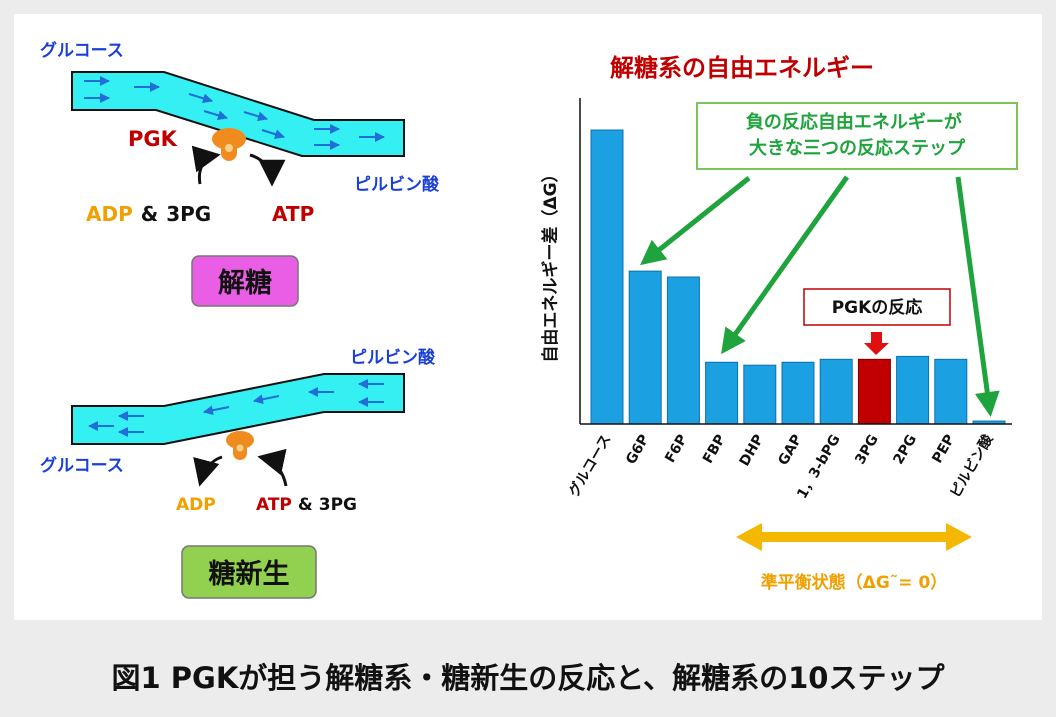 The image size is (1056, 717). I want to click on x-tick-label: F6P, so click(676, 449).